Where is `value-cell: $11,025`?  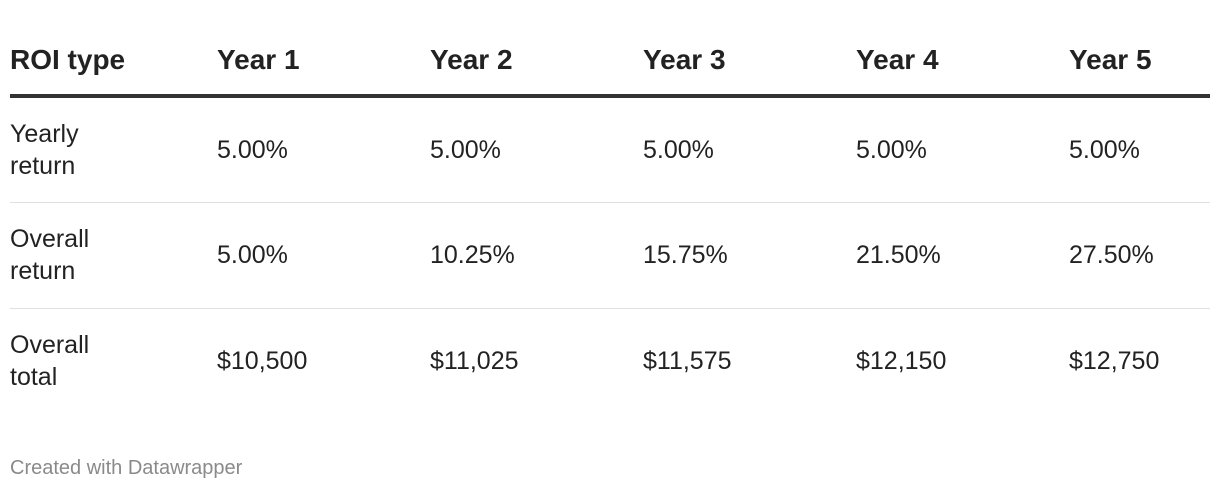 value-cell: $11,025 is located at coordinates (474, 361).